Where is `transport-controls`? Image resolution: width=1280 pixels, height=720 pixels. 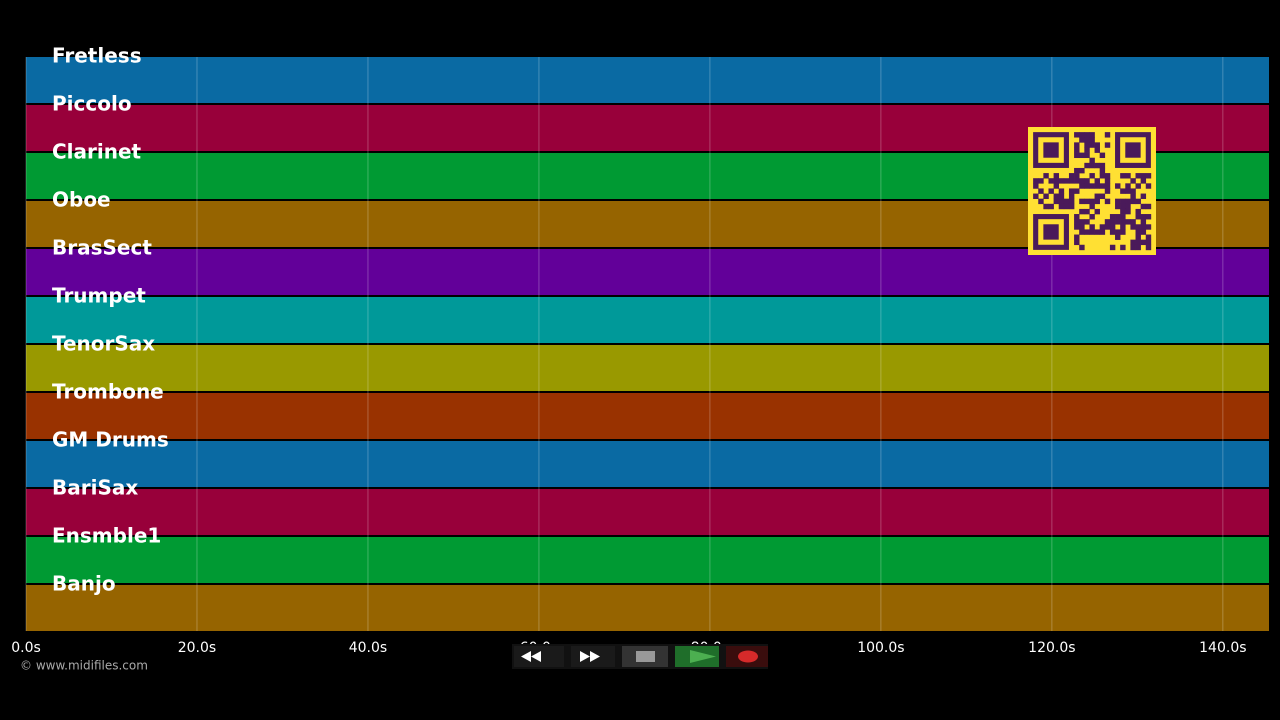
transport-controls is located at coordinates (640, 656).